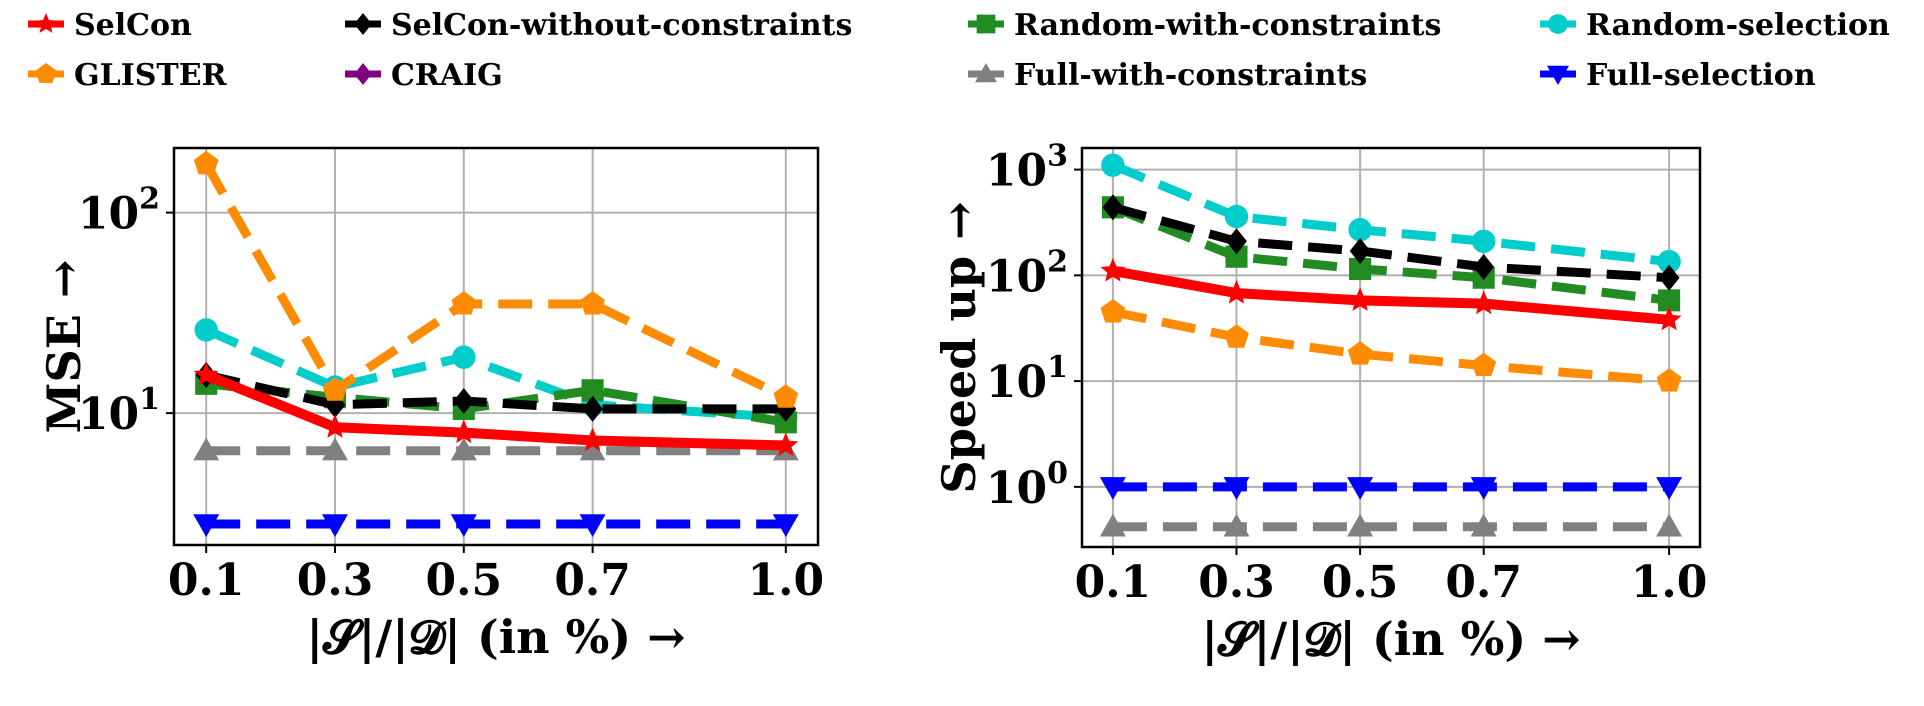 Image resolution: width=1924 pixels, height=706 pixels. Describe the element at coordinates (133, 25) in the screenshot. I see `legend-label-selcon: SelCon` at that location.